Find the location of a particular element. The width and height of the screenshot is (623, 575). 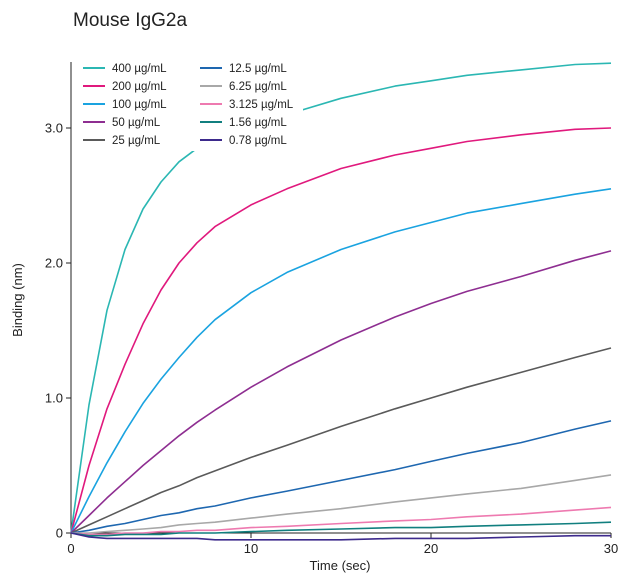

legend-label: 12.5 µg/mL is located at coordinates (258, 69).